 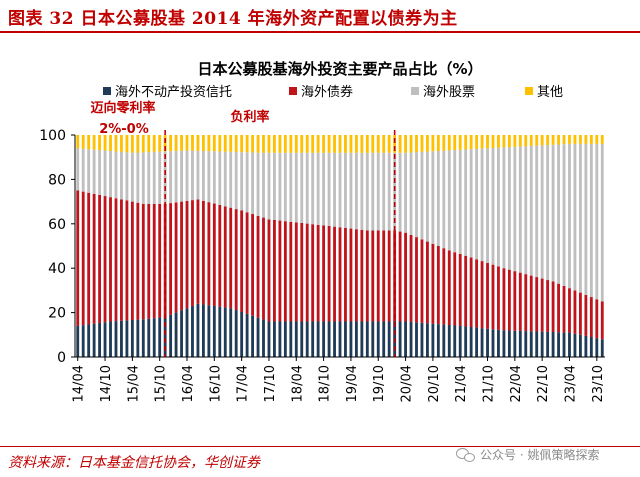 What do you see at coordinates (106, 383) in the screenshot?
I see `x-tick-label: 14/10` at bounding box center [106, 383].